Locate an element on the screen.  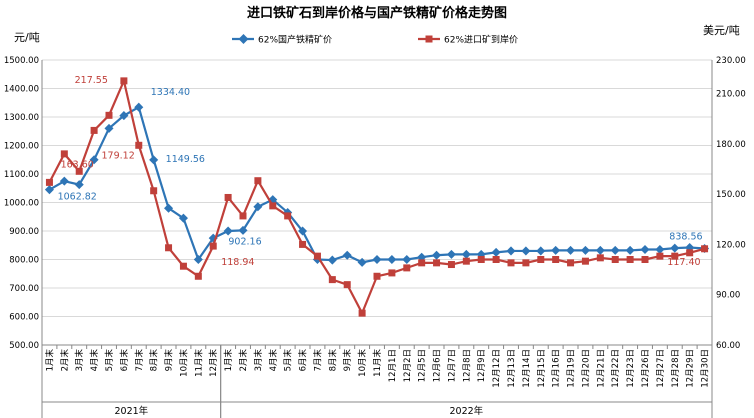
data-label: 902.16 is located at coordinates (244, 241).